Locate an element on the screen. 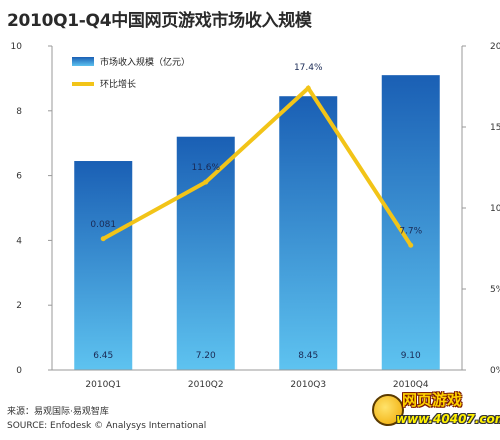  watermark-url: www.40407.com is located at coordinates (448, 419).